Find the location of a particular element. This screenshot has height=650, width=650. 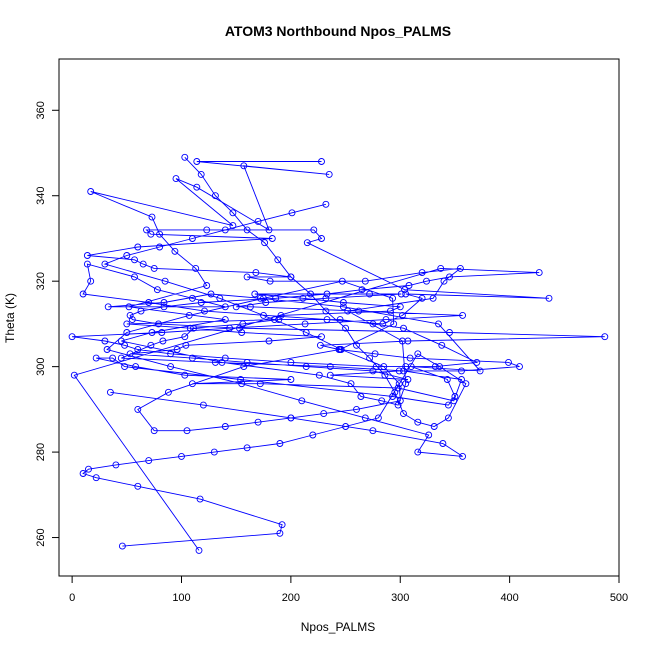

x-axis-label: Npos_PALMS is located at coordinates (338, 627).